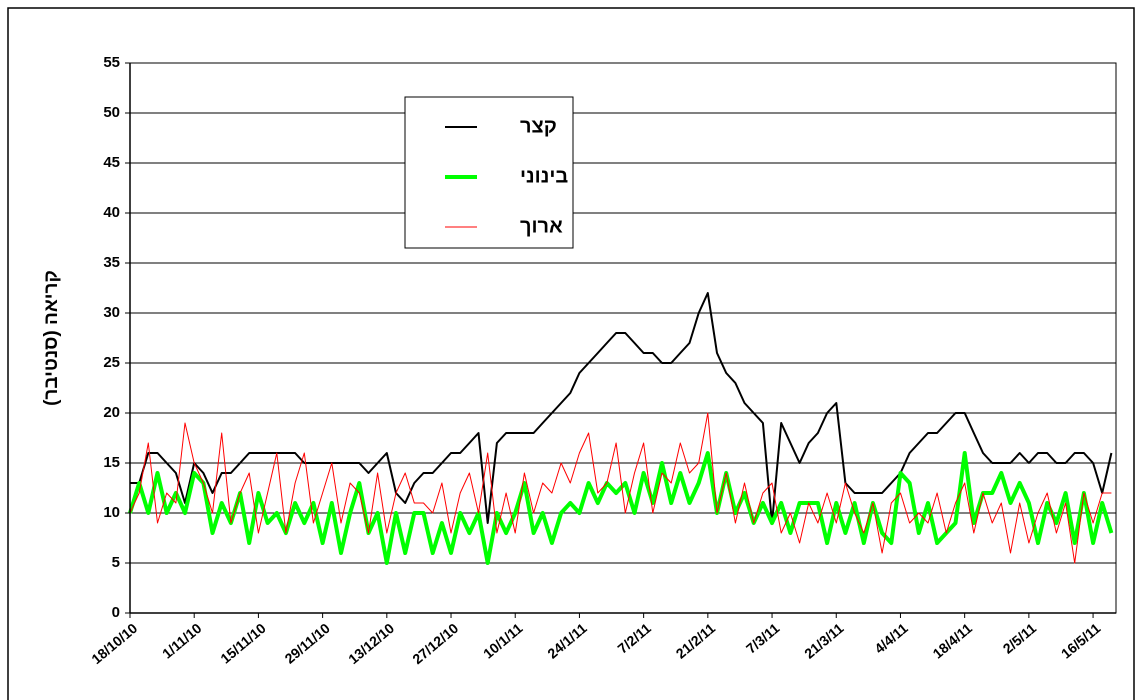  I want to click on y-tick-label: 5, so click(116, 562).